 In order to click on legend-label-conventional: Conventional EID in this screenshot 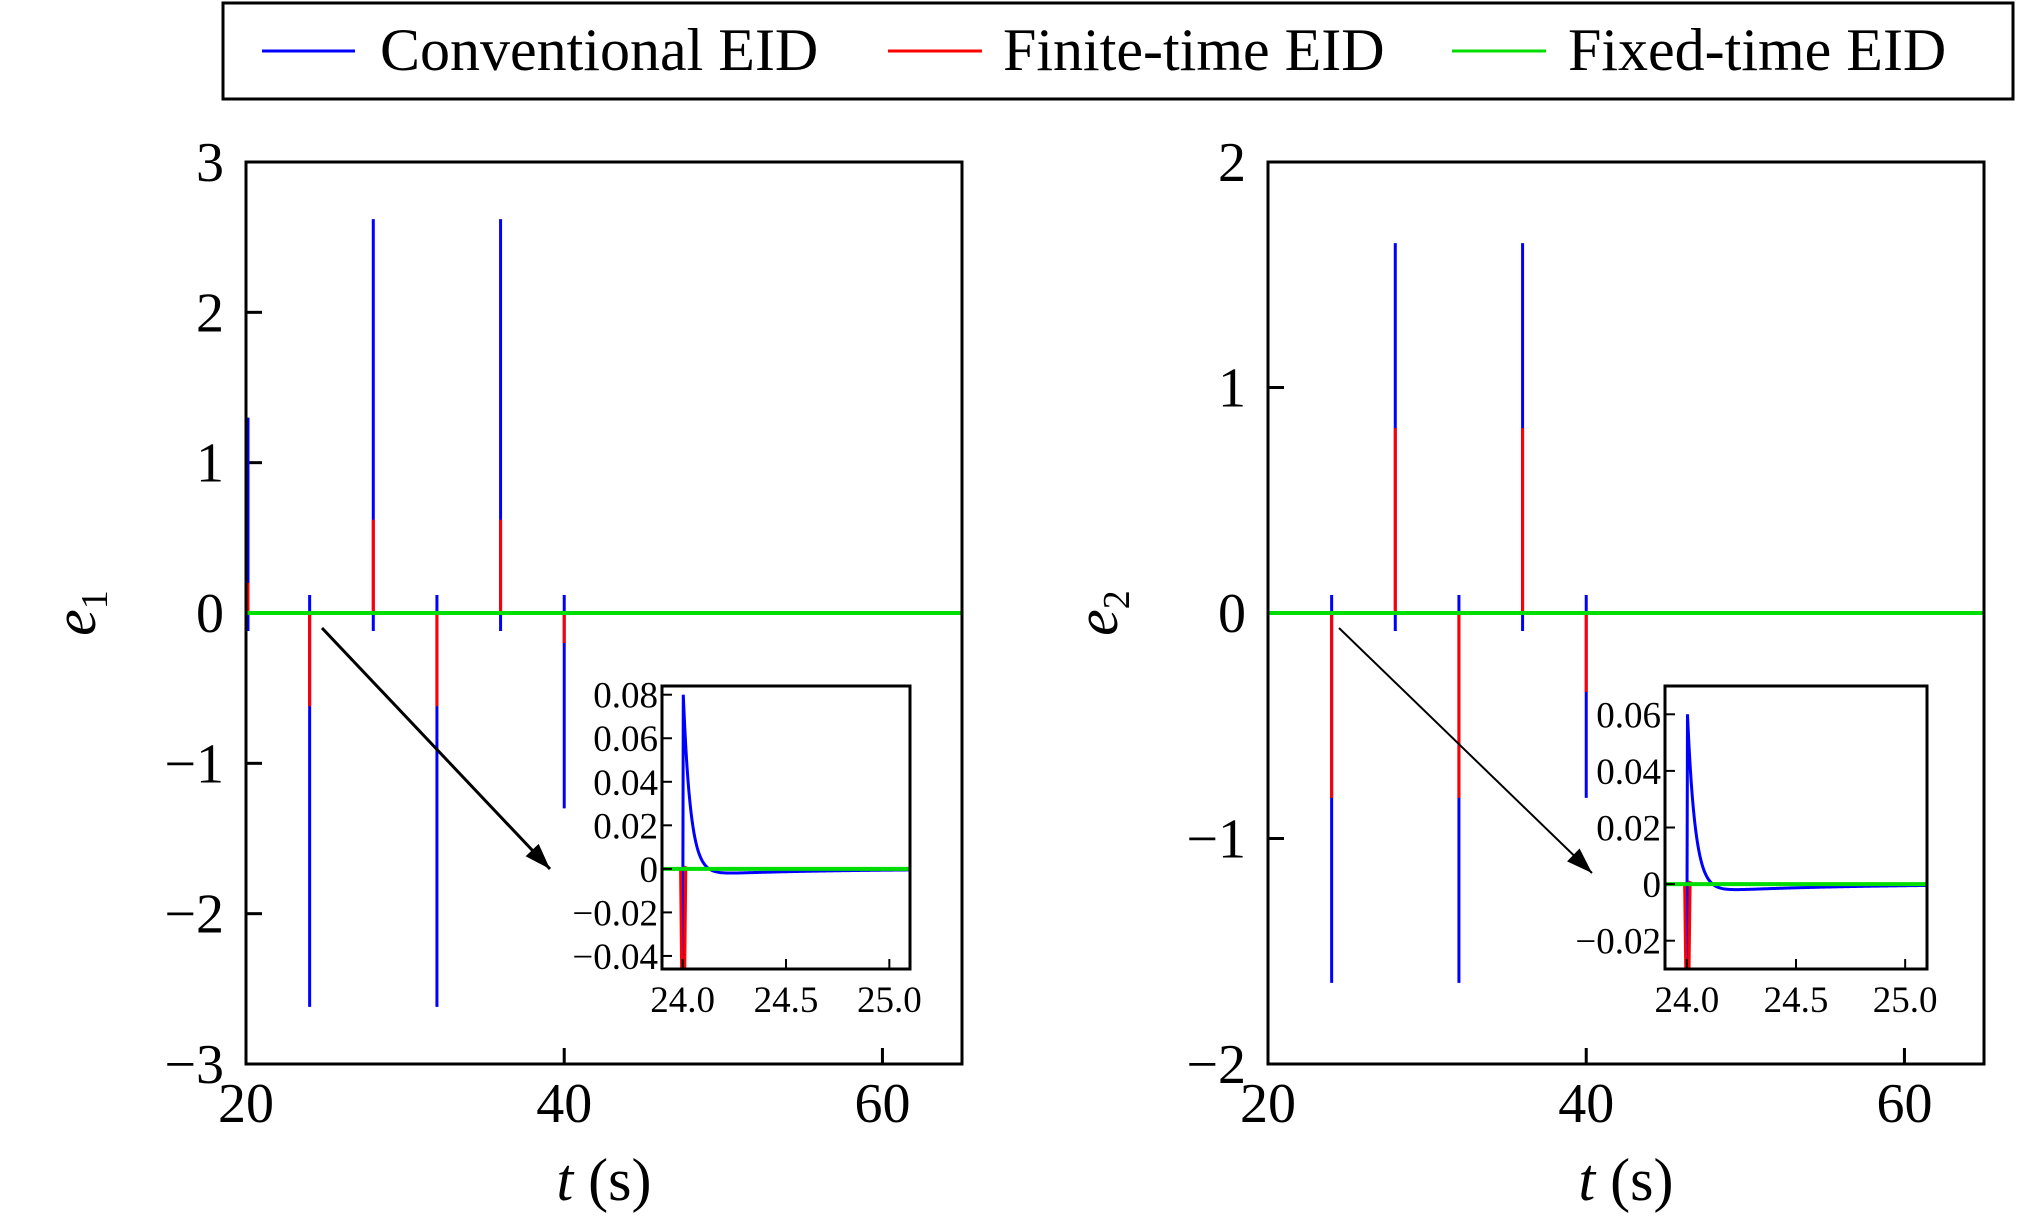, I will do `click(599, 50)`.